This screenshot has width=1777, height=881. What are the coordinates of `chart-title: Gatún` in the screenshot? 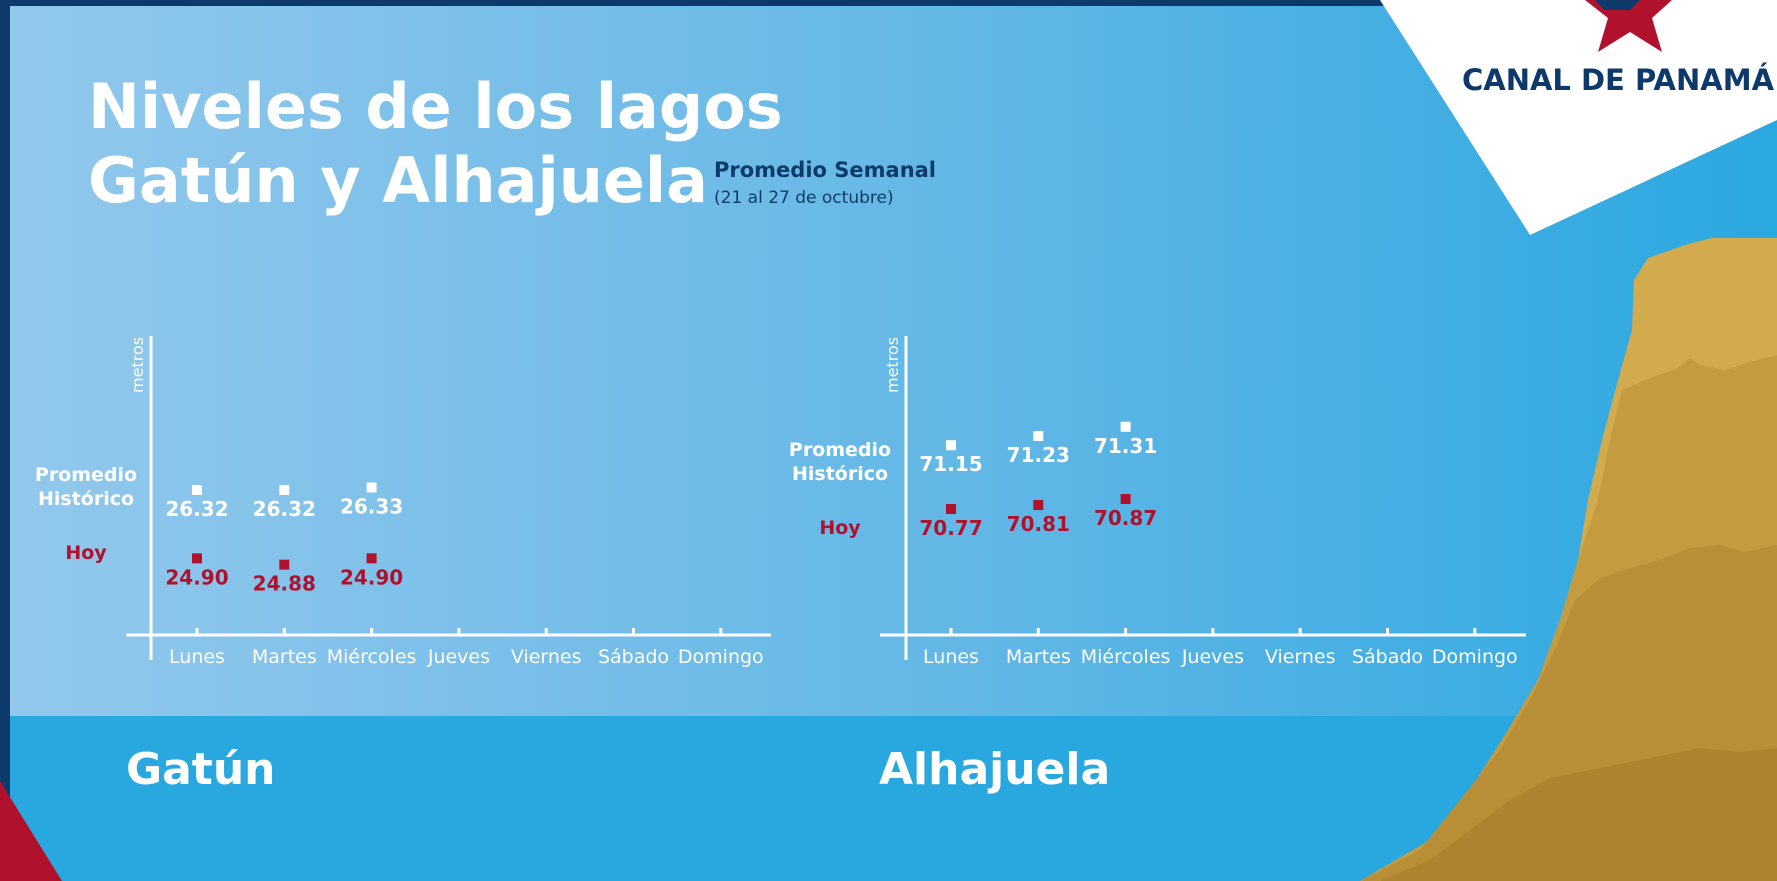 It's located at (201, 769).